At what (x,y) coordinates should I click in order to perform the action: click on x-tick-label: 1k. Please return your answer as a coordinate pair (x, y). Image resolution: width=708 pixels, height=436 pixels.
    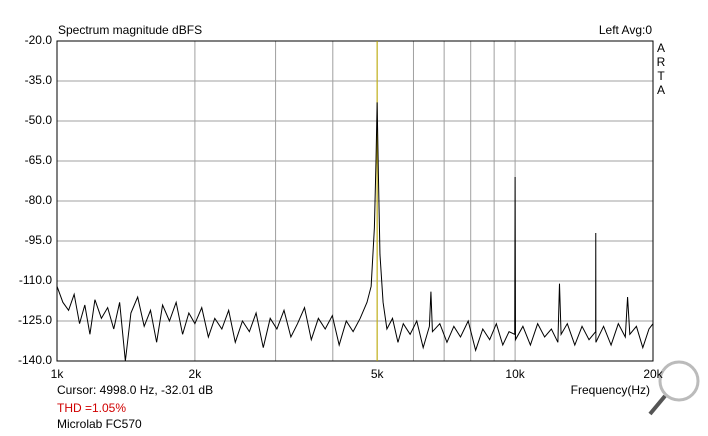
    Looking at the image, I should click on (58, 374).